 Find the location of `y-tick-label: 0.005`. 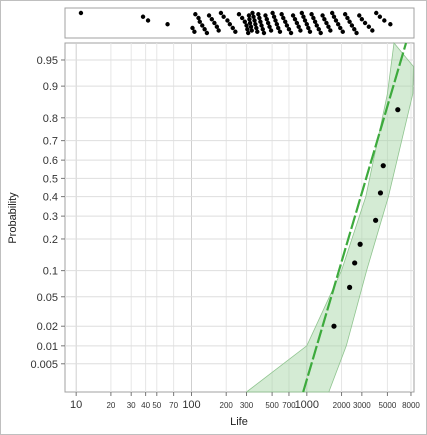

y-tick-label: 0.005 is located at coordinates (44, 365).